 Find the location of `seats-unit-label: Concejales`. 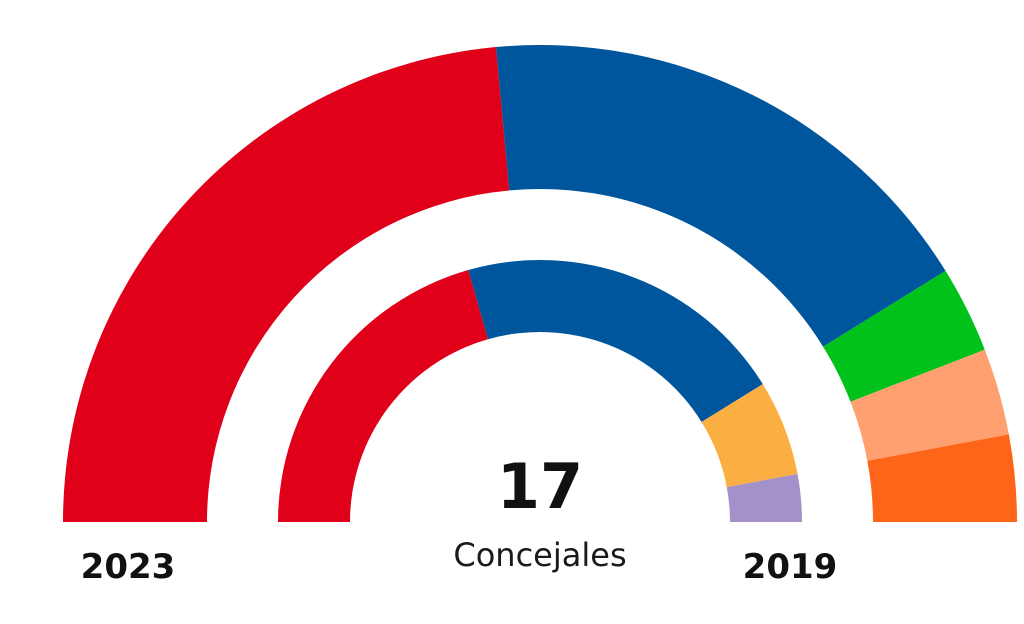

seats-unit-label: Concejales is located at coordinates (539, 555).